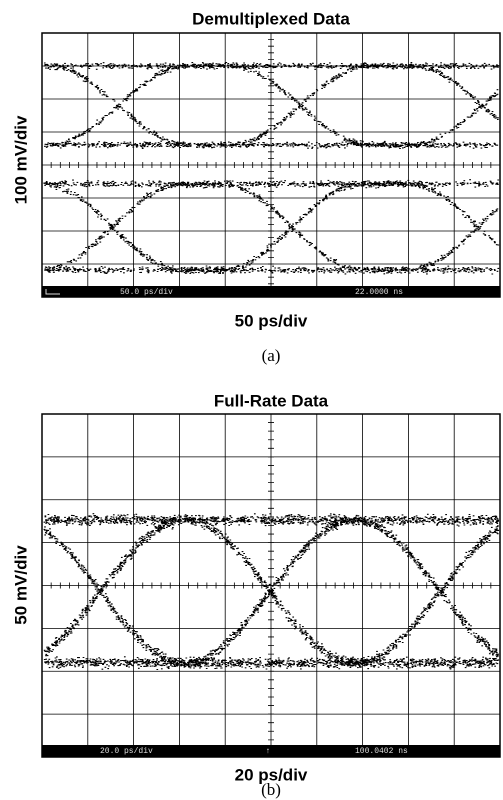 Image resolution: width=503 pixels, height=800 pixels. What do you see at coordinates (20, 159) in the screenshot?
I see `y-axis-label: 100 mV/div` at bounding box center [20, 159].